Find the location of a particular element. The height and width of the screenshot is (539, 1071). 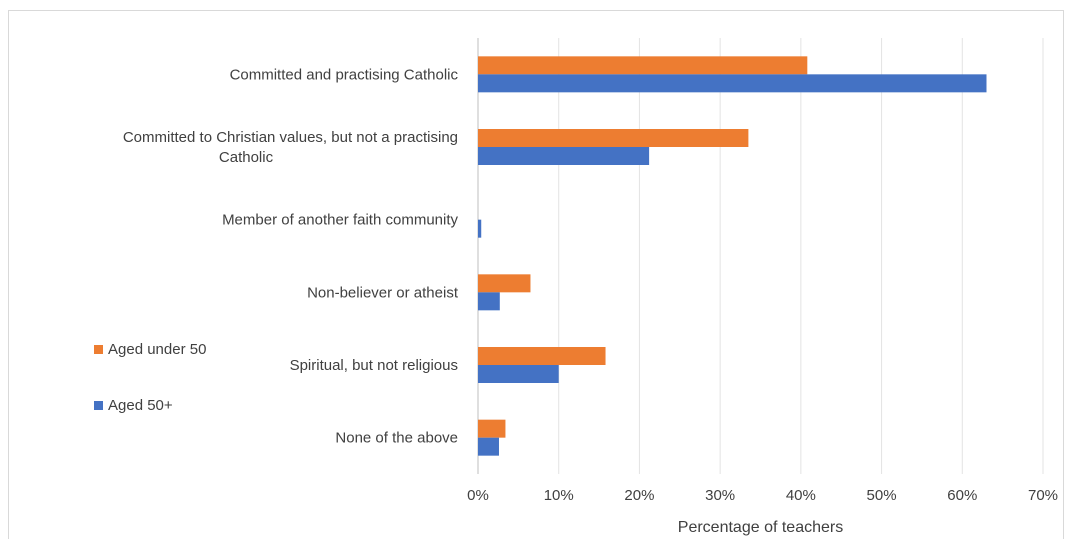

x-axis-title: Percentage of teachers is located at coordinates (760, 527).